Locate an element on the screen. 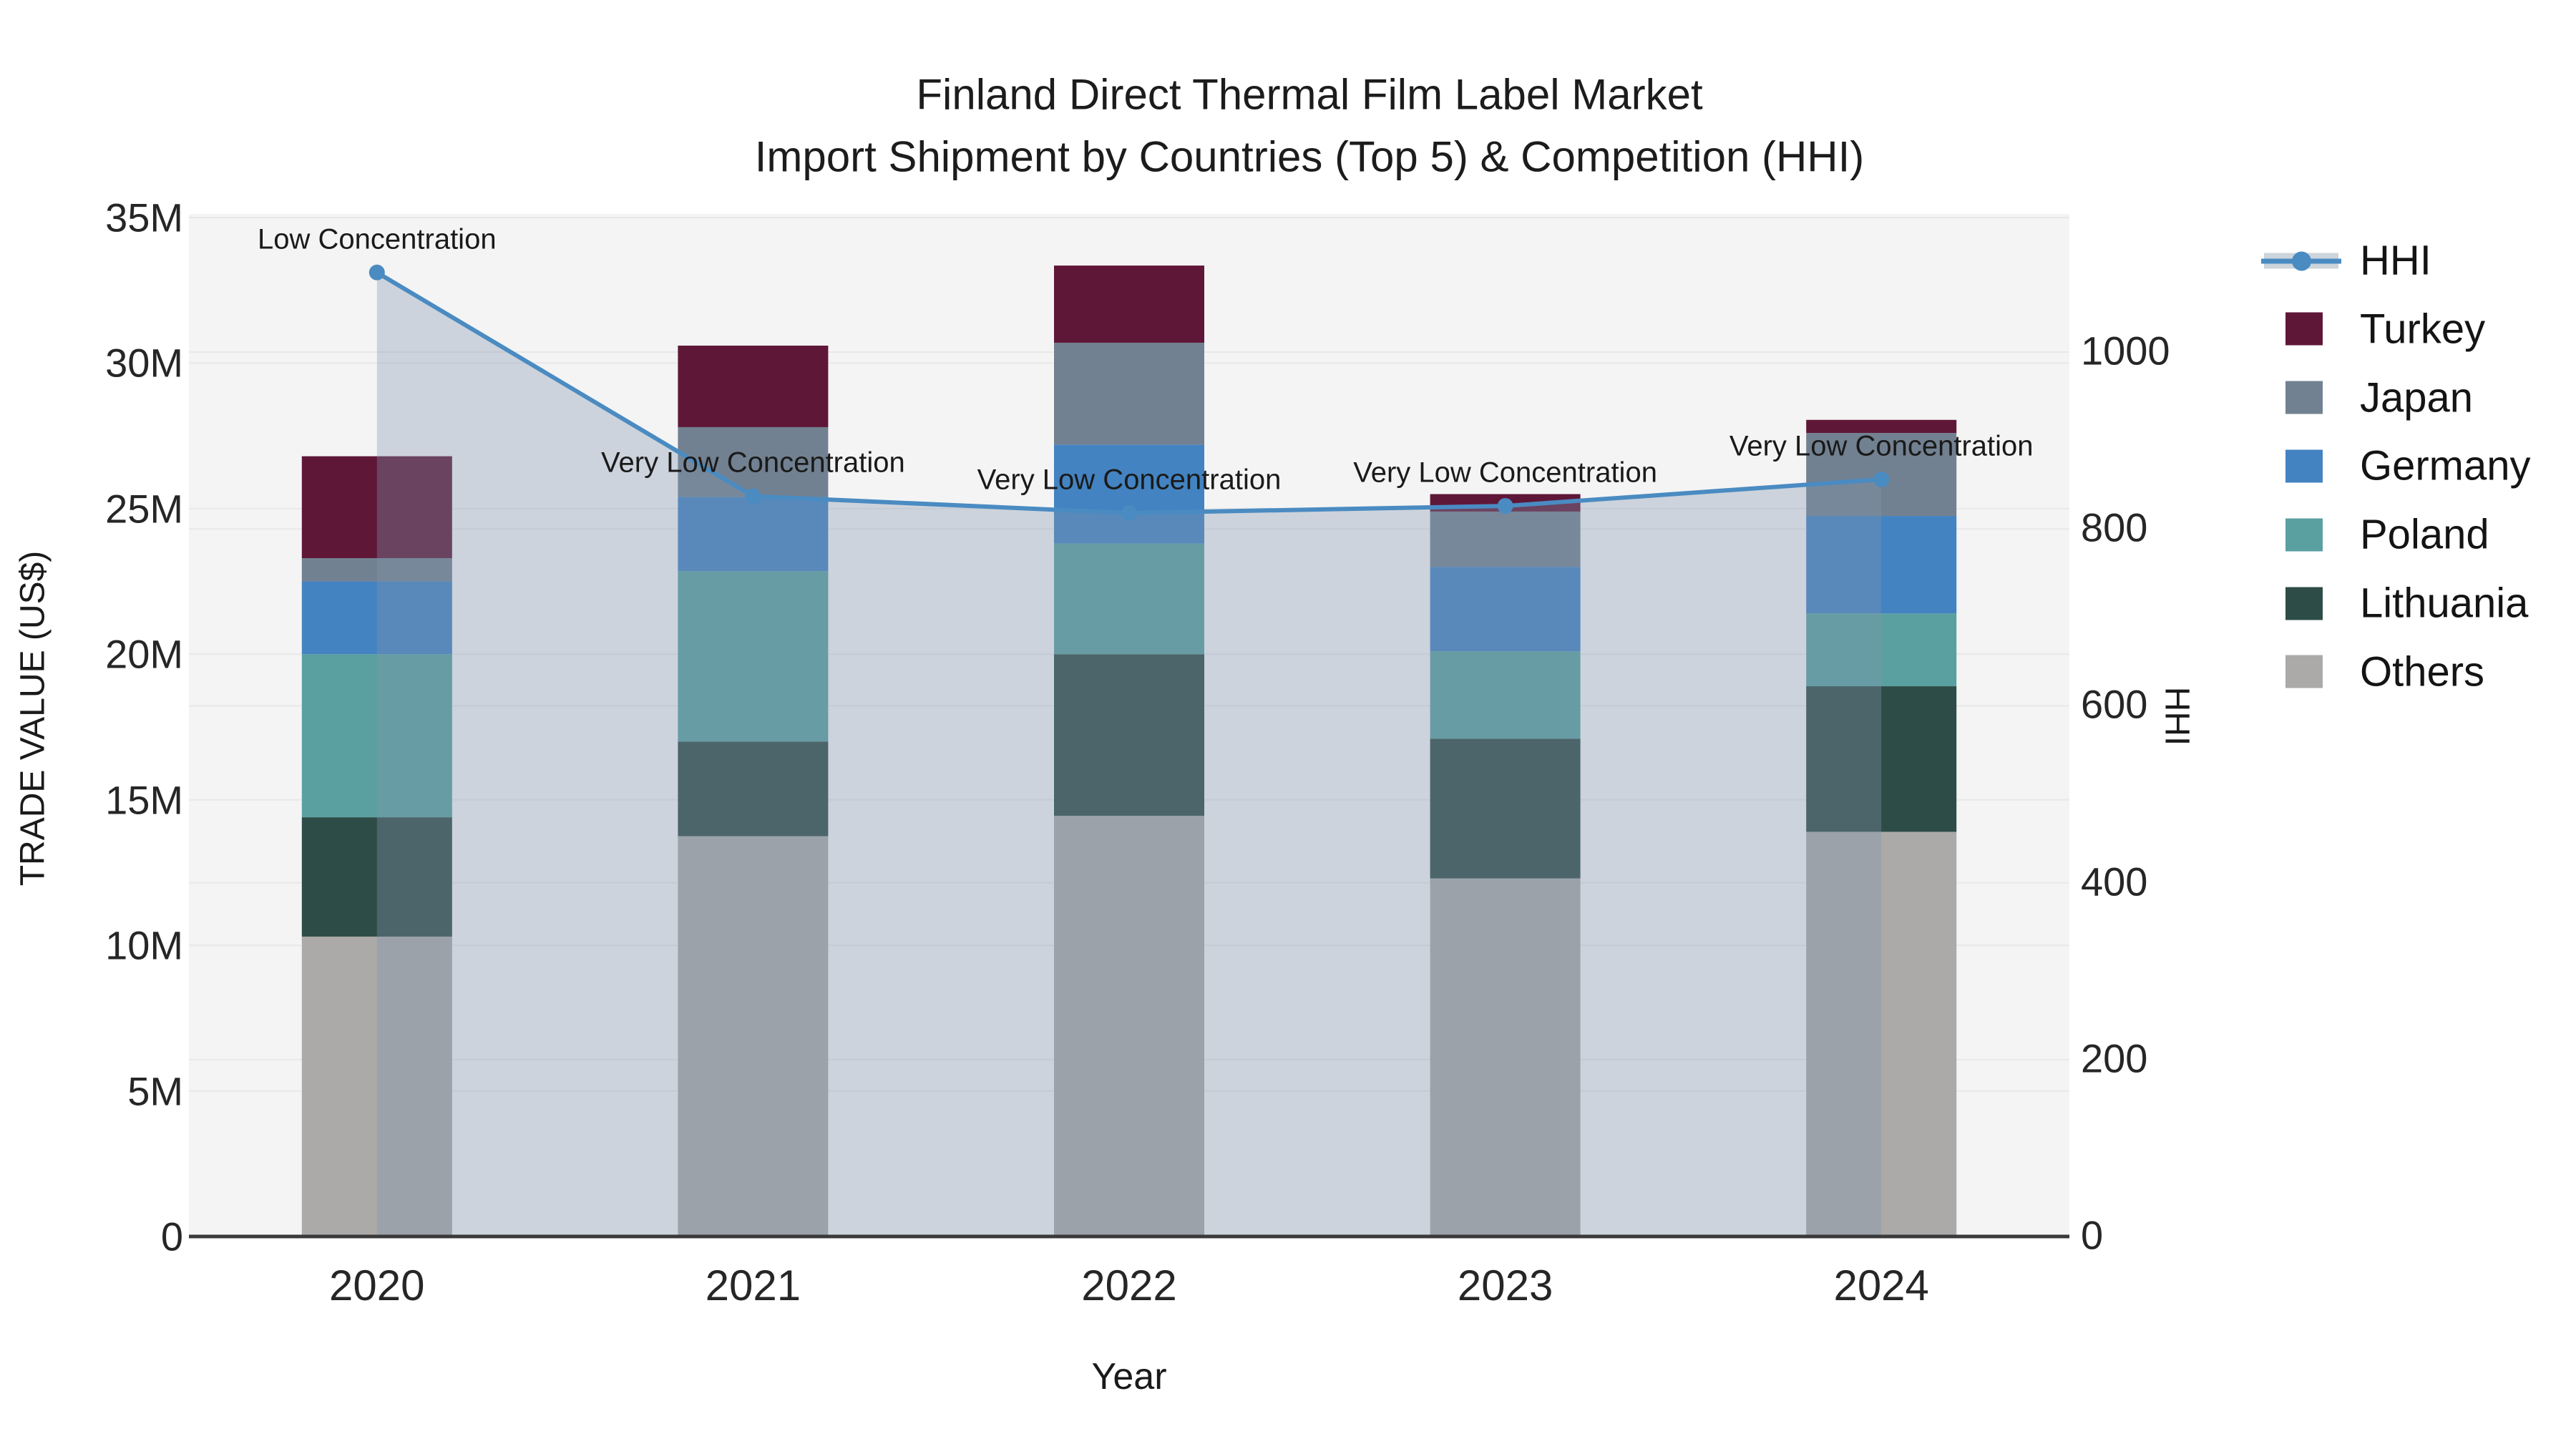 The height and width of the screenshot is (1449, 2576). x-axis-title: Year is located at coordinates (1129, 1376).